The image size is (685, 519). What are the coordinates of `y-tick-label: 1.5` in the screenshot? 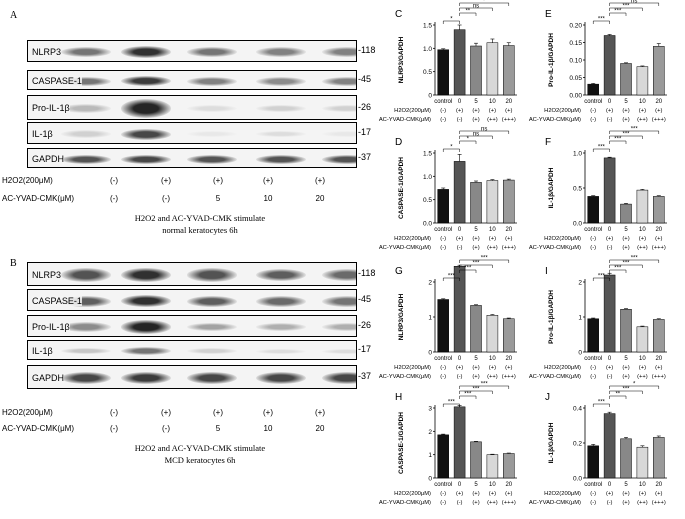 It's located at (427, 26).